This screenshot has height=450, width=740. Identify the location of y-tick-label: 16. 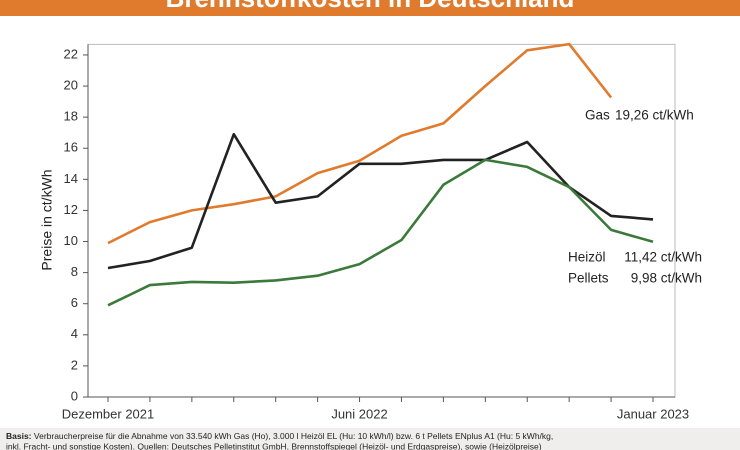
(71, 147).